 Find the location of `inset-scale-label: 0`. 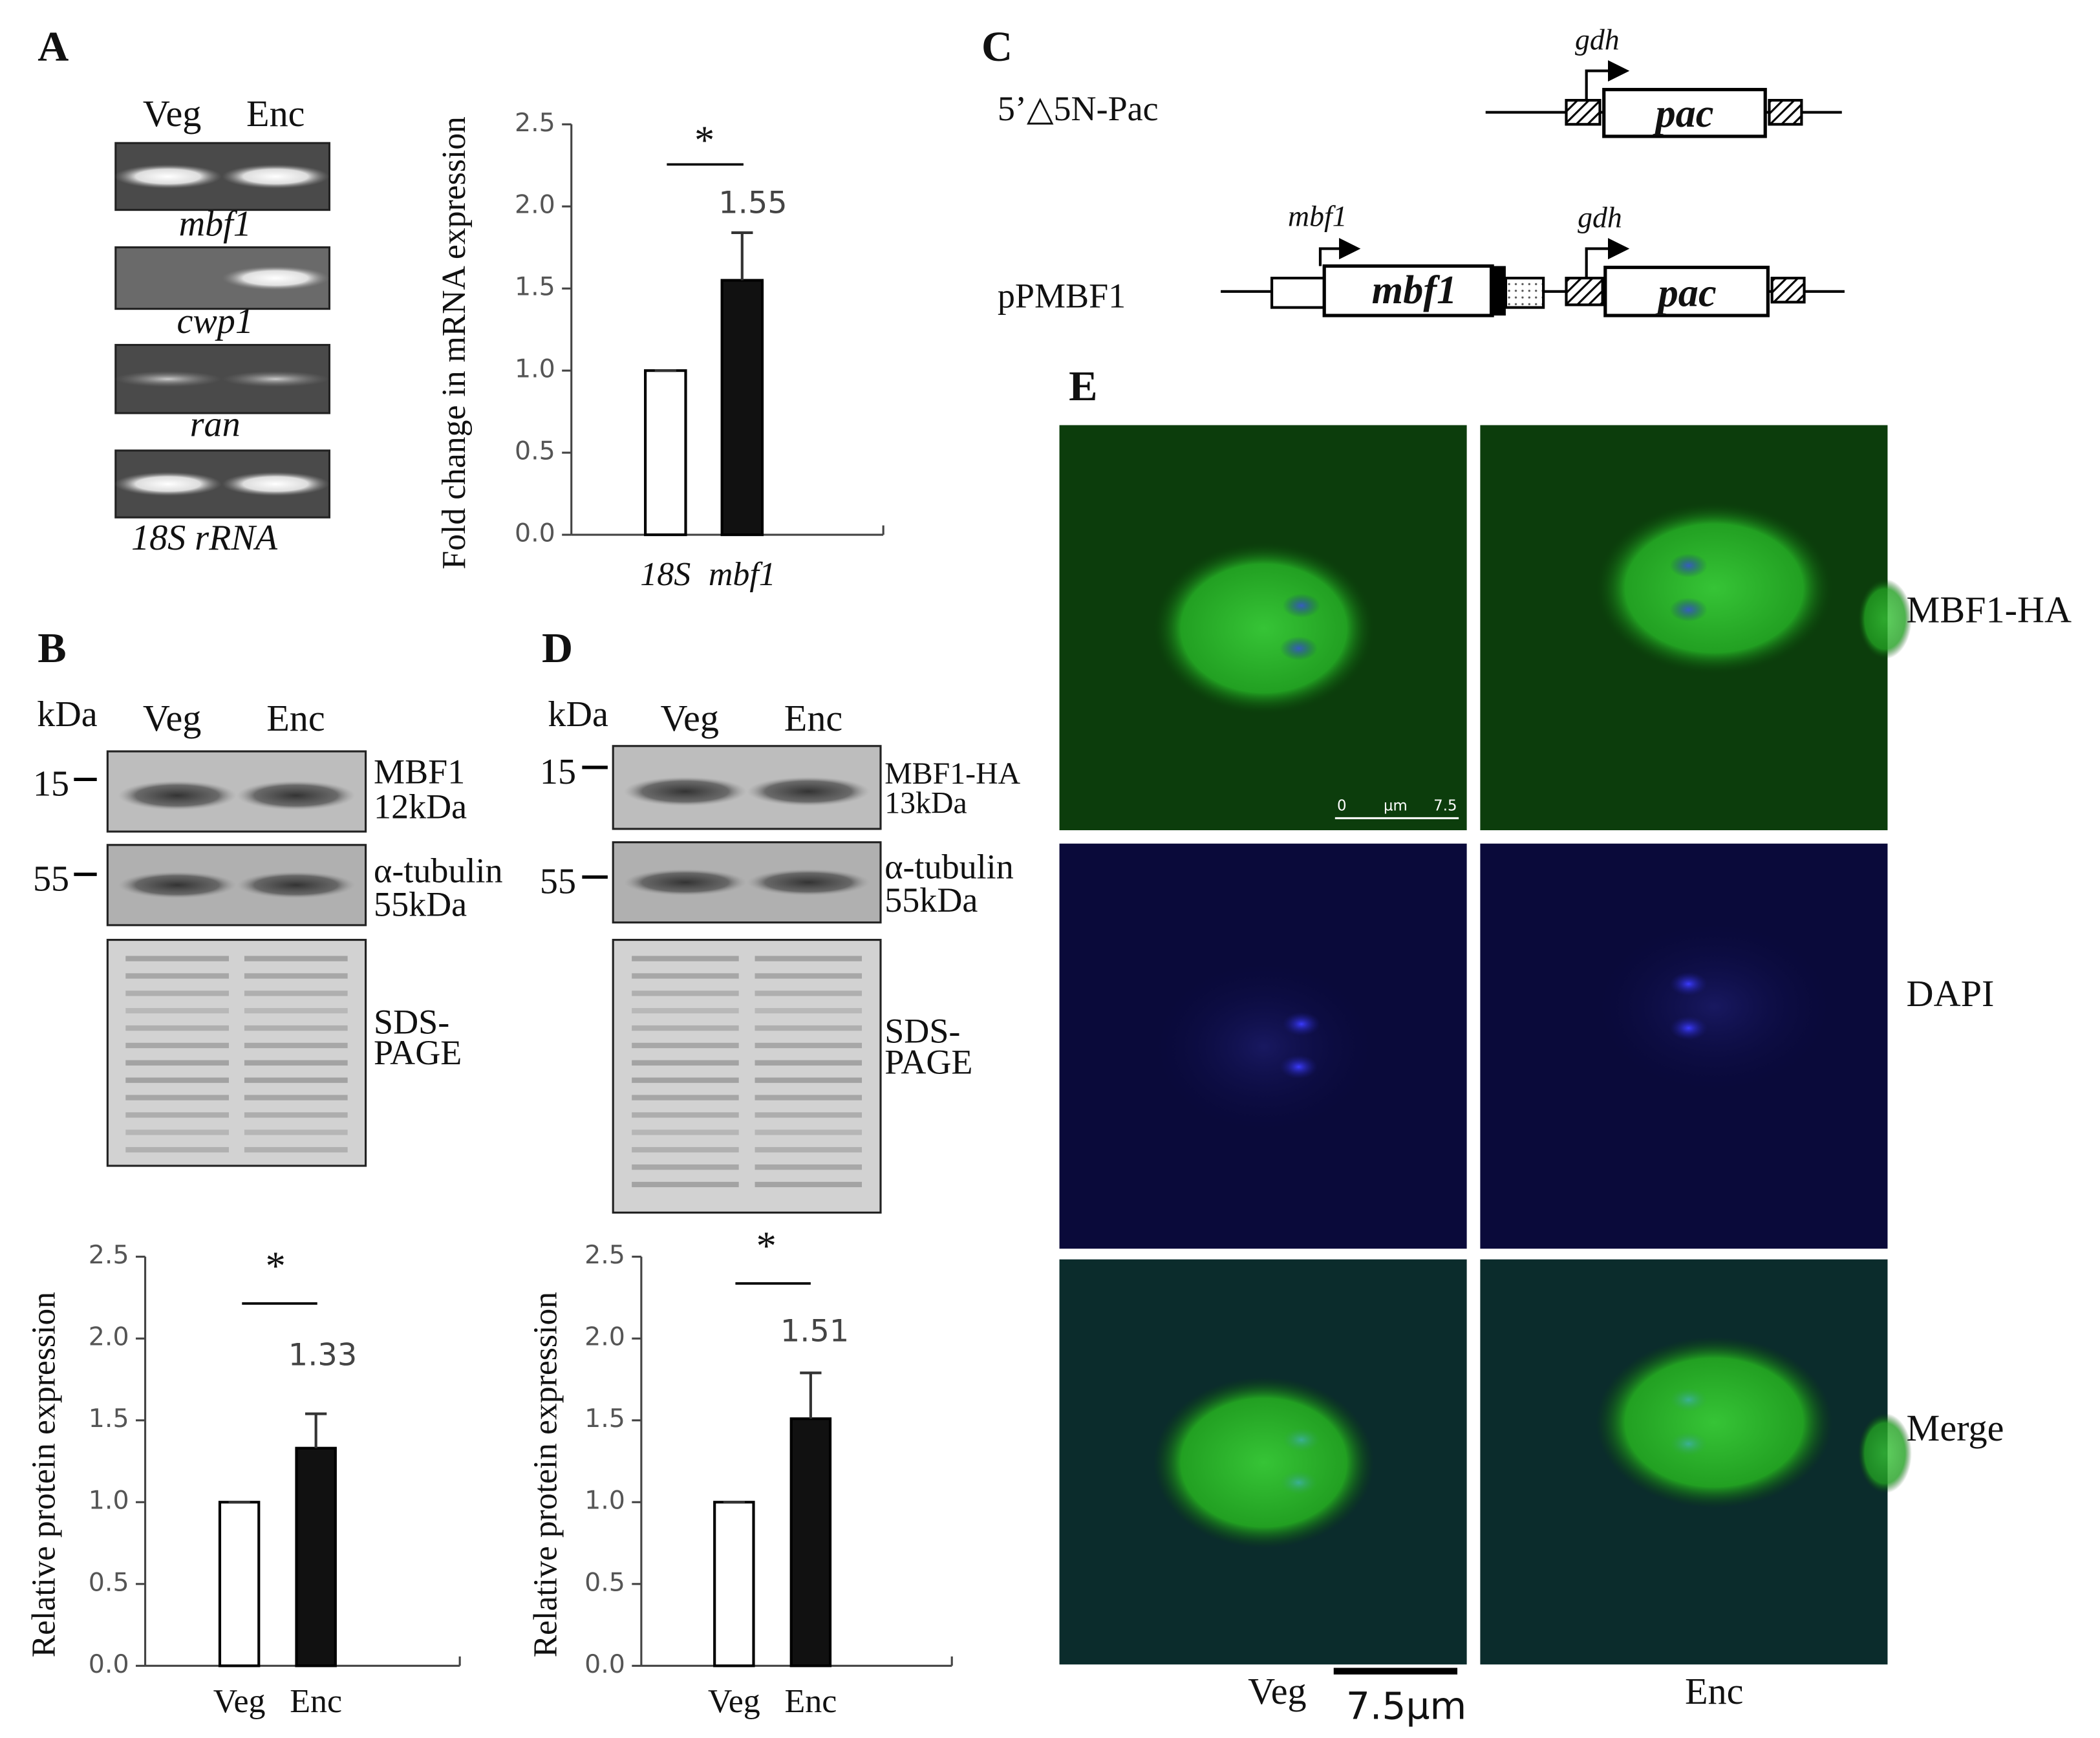

inset-scale-label: 0 is located at coordinates (1342, 805).